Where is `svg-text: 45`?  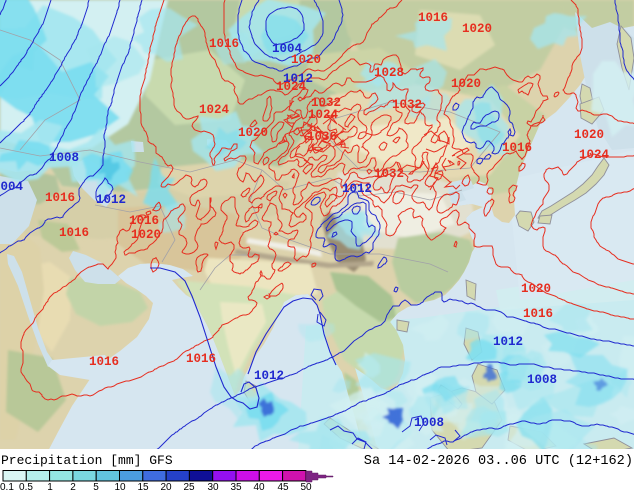
svg-text: 45 is located at coordinates (283, 486).